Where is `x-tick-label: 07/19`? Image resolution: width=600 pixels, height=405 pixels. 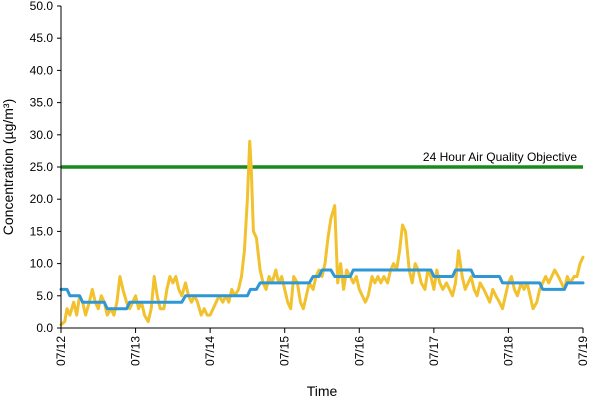 x-tick-label: 07/19 is located at coordinates (583, 351).